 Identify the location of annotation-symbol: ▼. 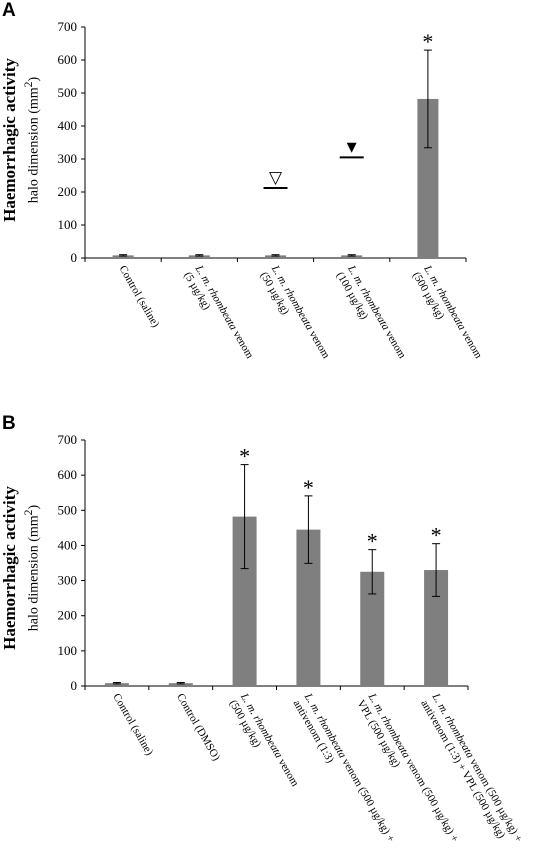
(351, 146).